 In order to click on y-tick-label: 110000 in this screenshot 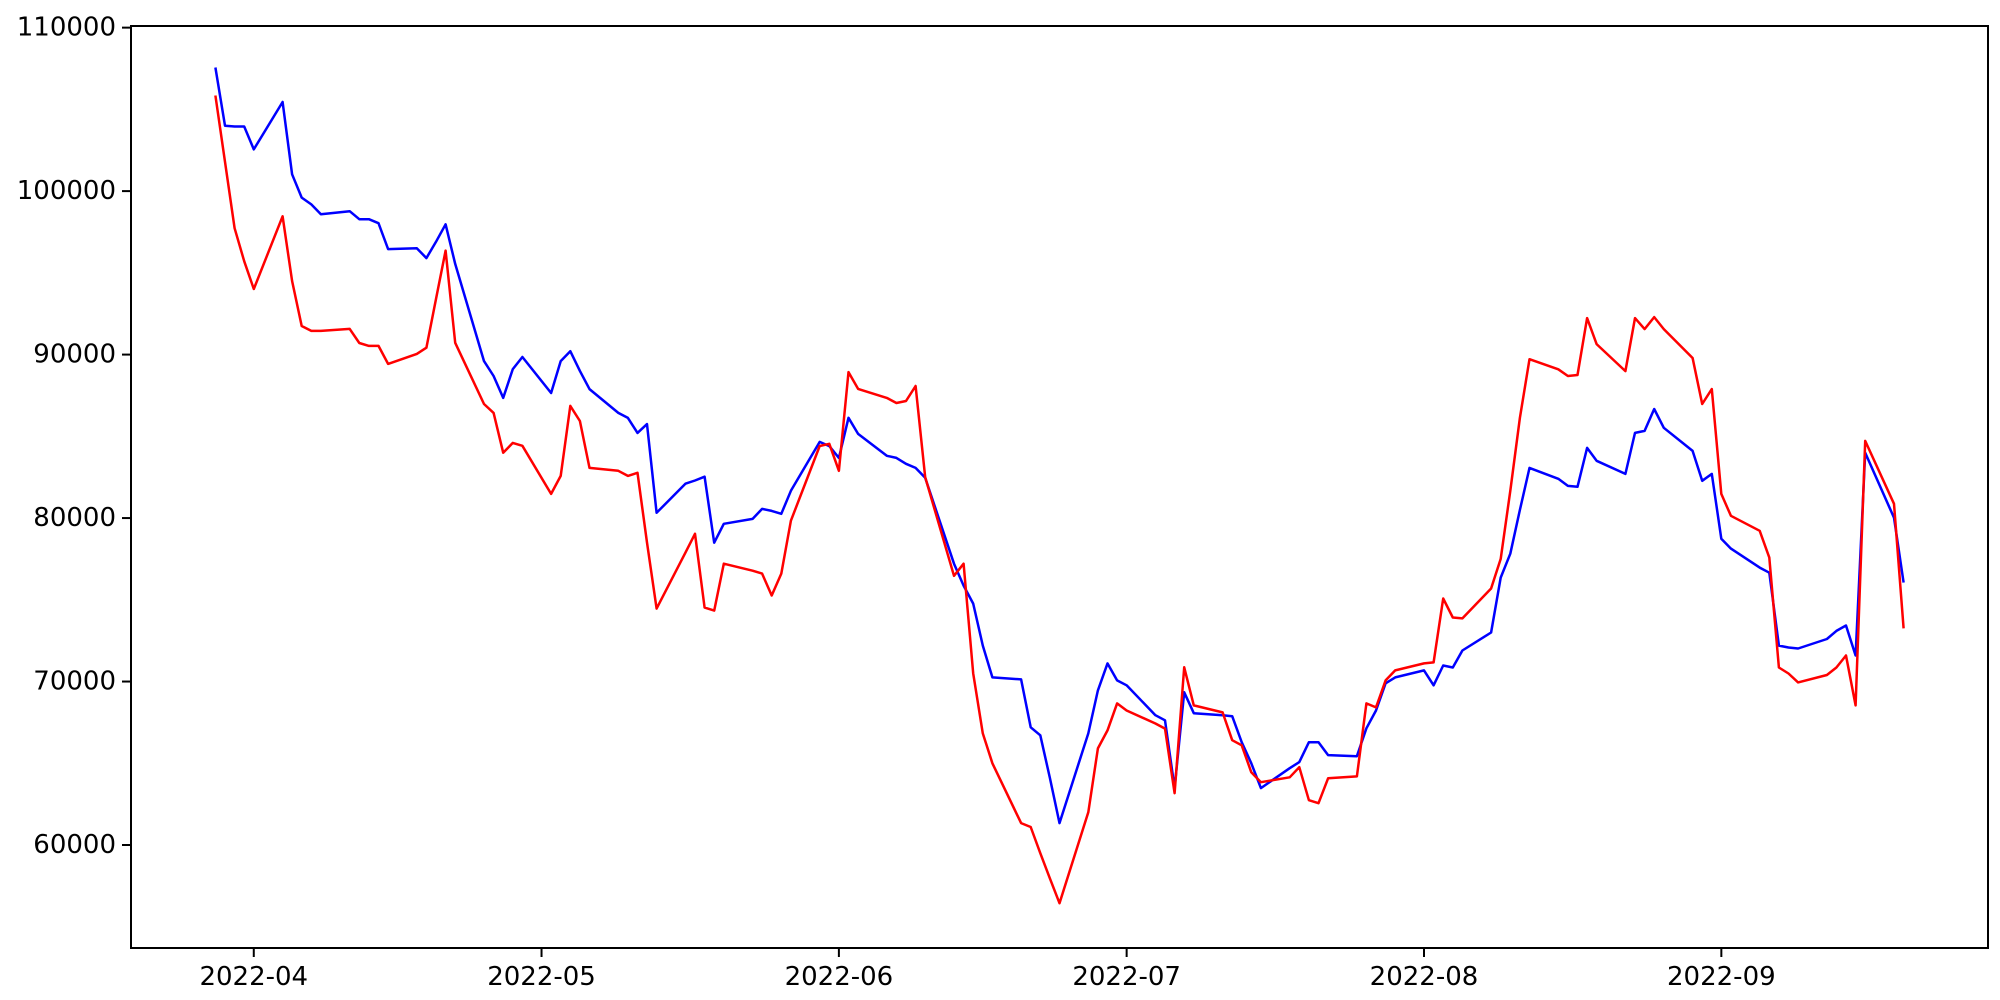, I will do `click(66, 28)`.